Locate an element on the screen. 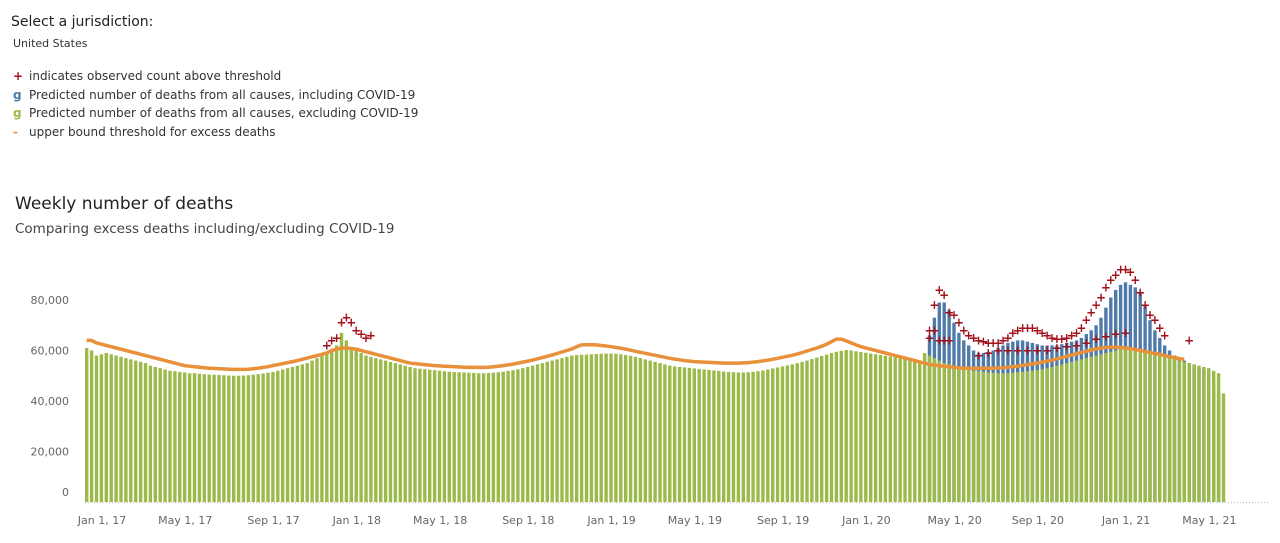 This screenshot has height=543, width=1280. x-tick-label: Sep 1, 18 is located at coordinates (528, 520).